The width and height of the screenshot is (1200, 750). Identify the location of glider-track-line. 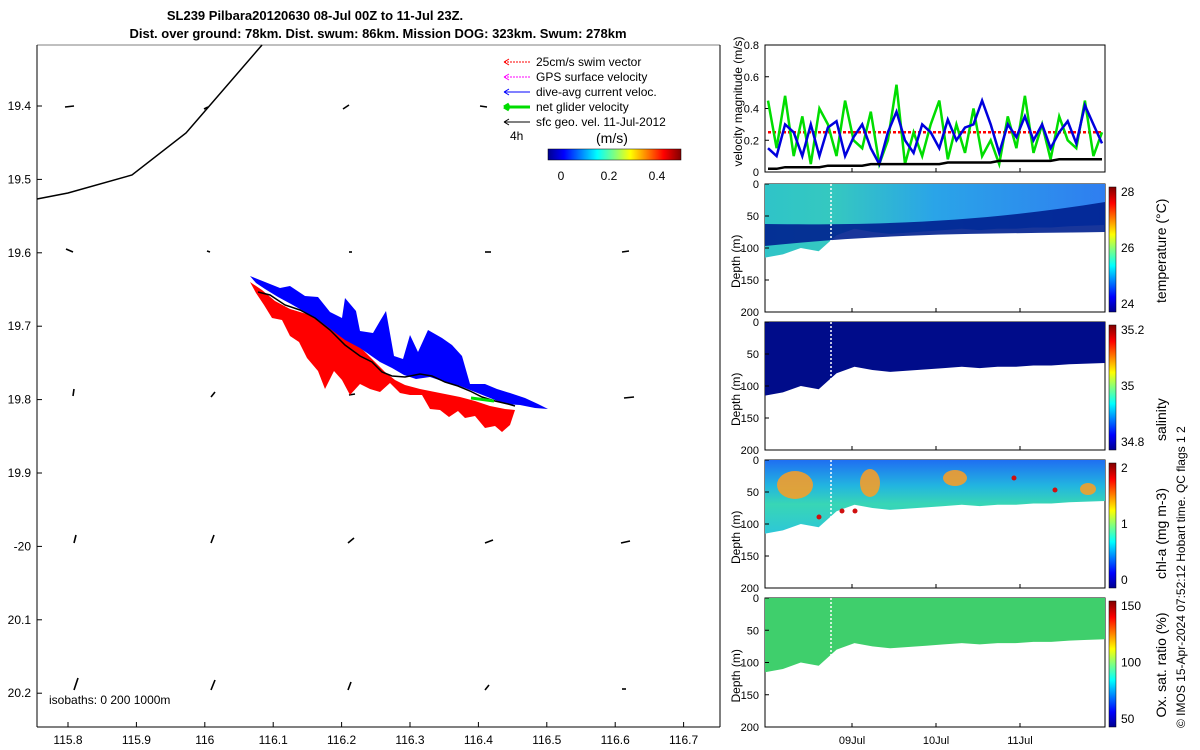
(386, 349).